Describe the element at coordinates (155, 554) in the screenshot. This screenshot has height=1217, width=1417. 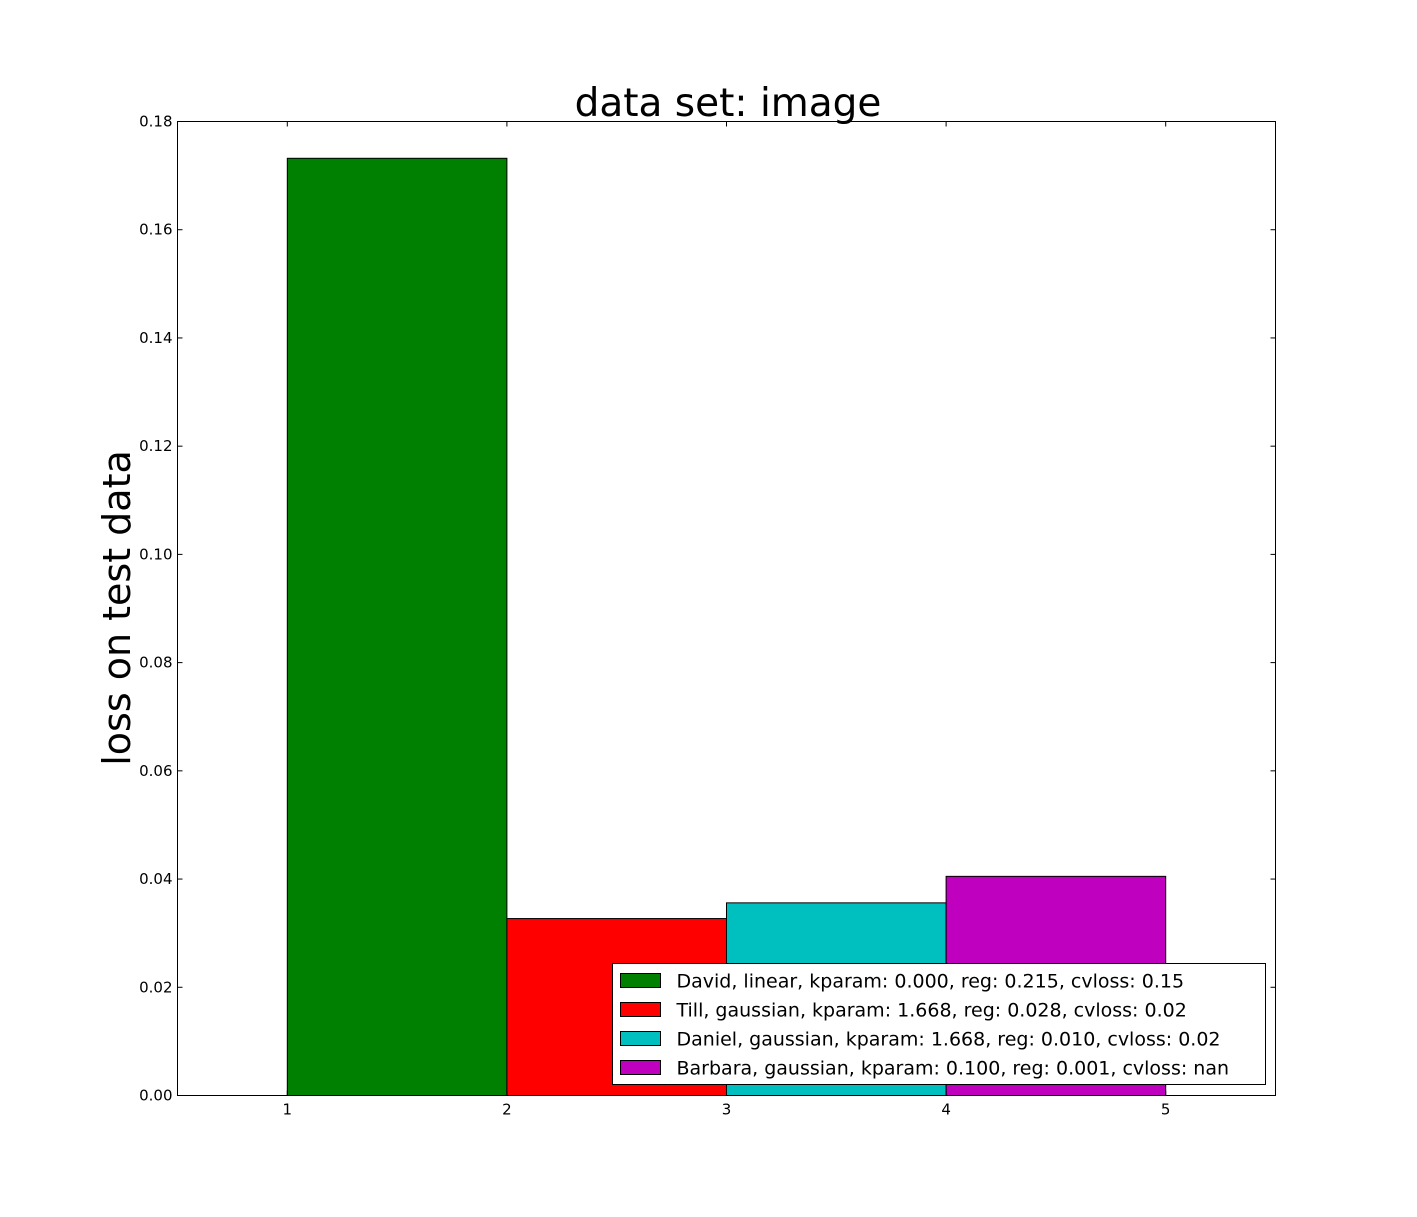
I see `y-tick-label: 0.10` at that location.